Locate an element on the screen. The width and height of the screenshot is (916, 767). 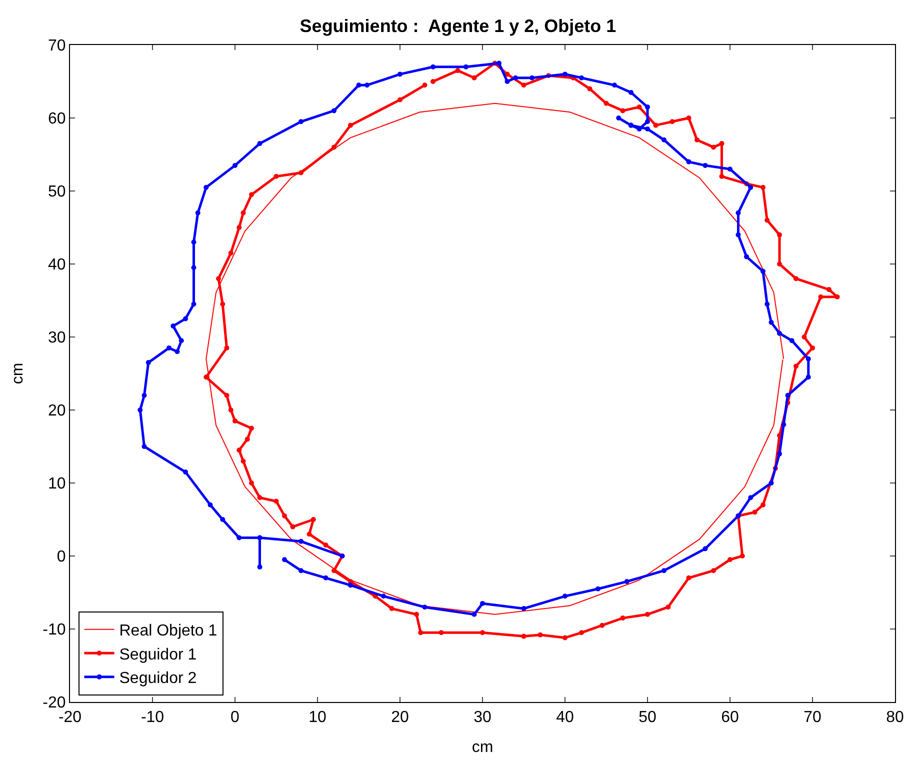
x-tick-label: -10 is located at coordinates (152, 717).